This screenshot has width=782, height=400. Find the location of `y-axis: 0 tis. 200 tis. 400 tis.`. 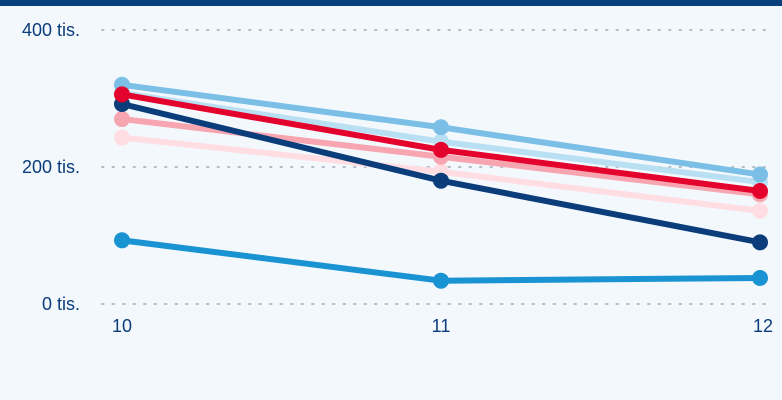

y-axis: 0 tis. 200 tis. 400 tis. is located at coordinates (51, 167).